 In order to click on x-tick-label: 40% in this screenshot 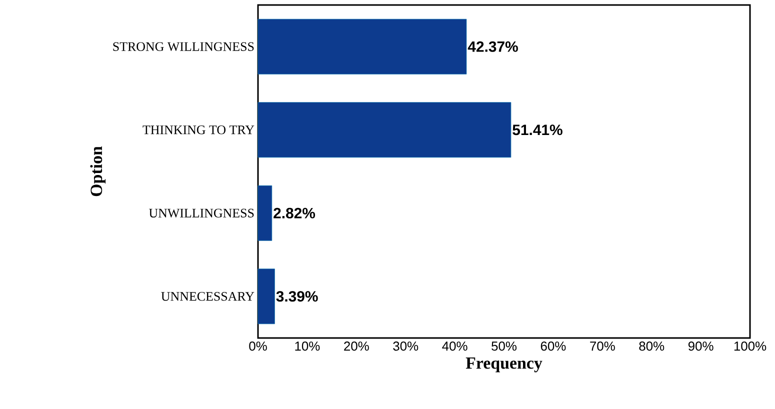, I will do `click(455, 346)`.